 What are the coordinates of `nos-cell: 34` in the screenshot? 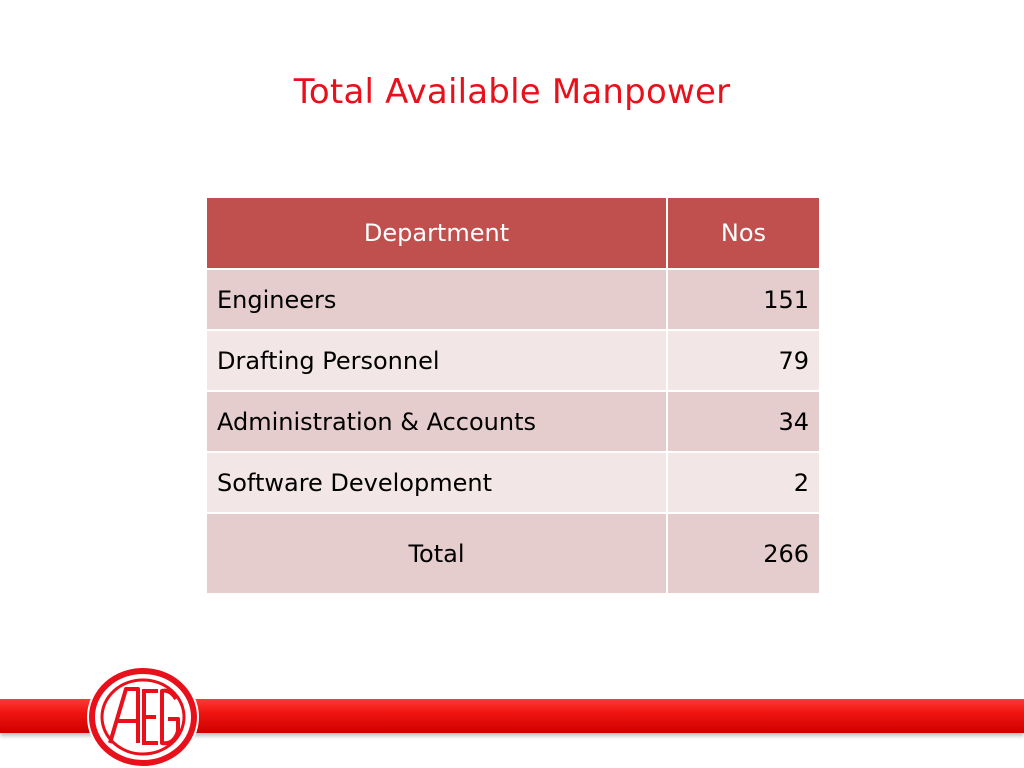 It's located at (743, 421).